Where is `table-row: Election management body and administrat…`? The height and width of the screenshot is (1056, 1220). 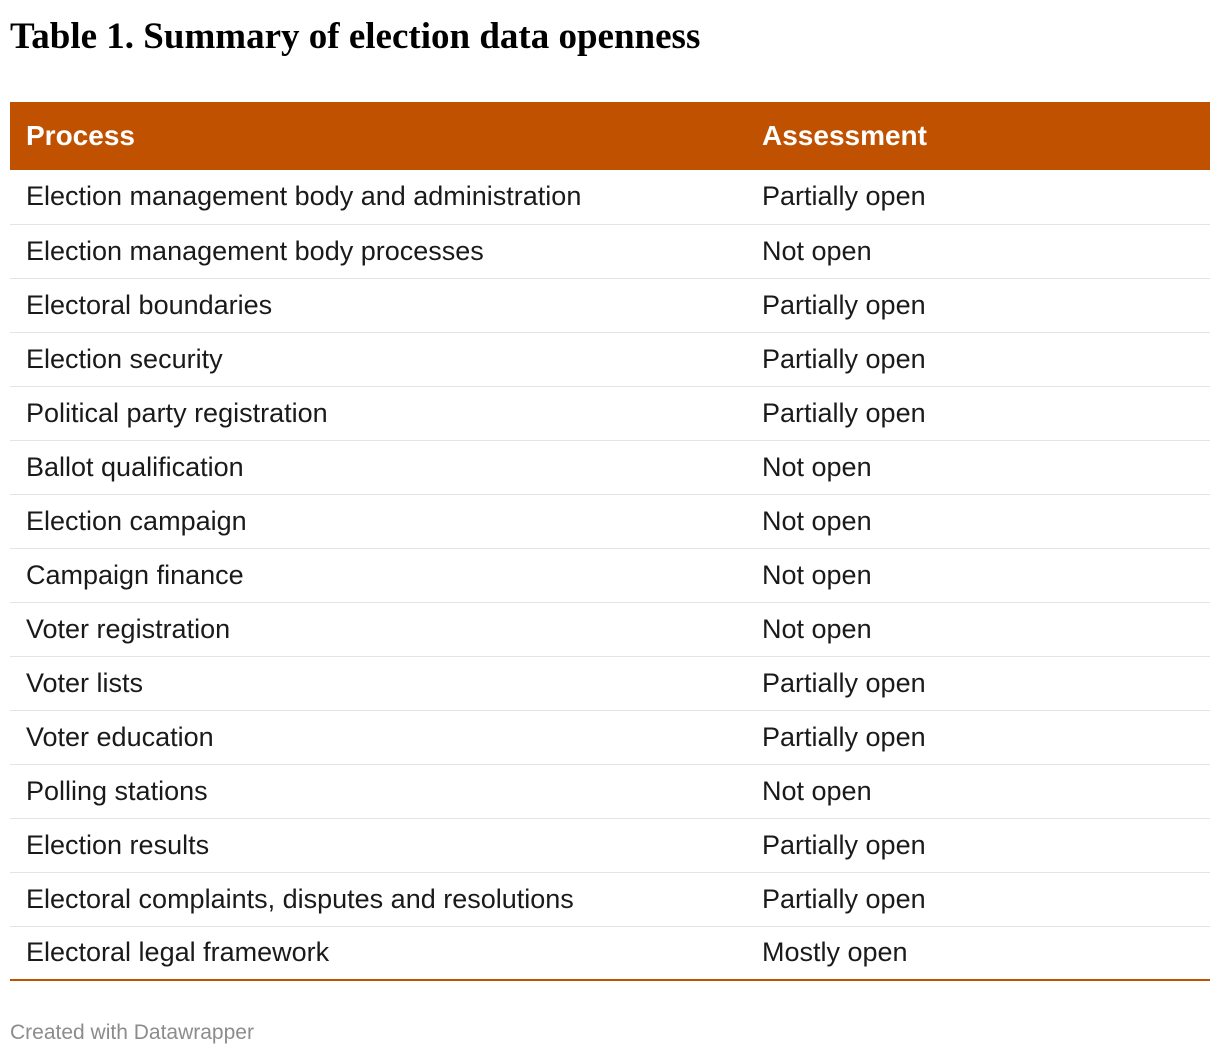
table-row: Election management body and administrat… is located at coordinates (610, 197).